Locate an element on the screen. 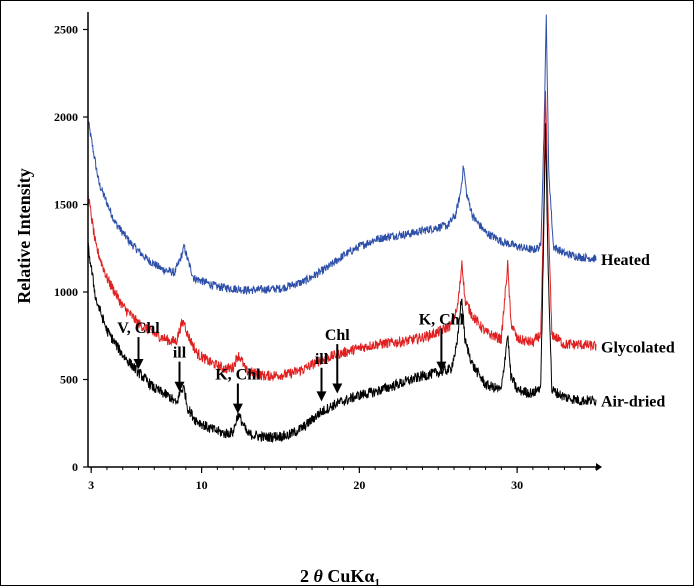 The width and height of the screenshot is (696, 588). x-tick-label: 3 is located at coordinates (91, 485).